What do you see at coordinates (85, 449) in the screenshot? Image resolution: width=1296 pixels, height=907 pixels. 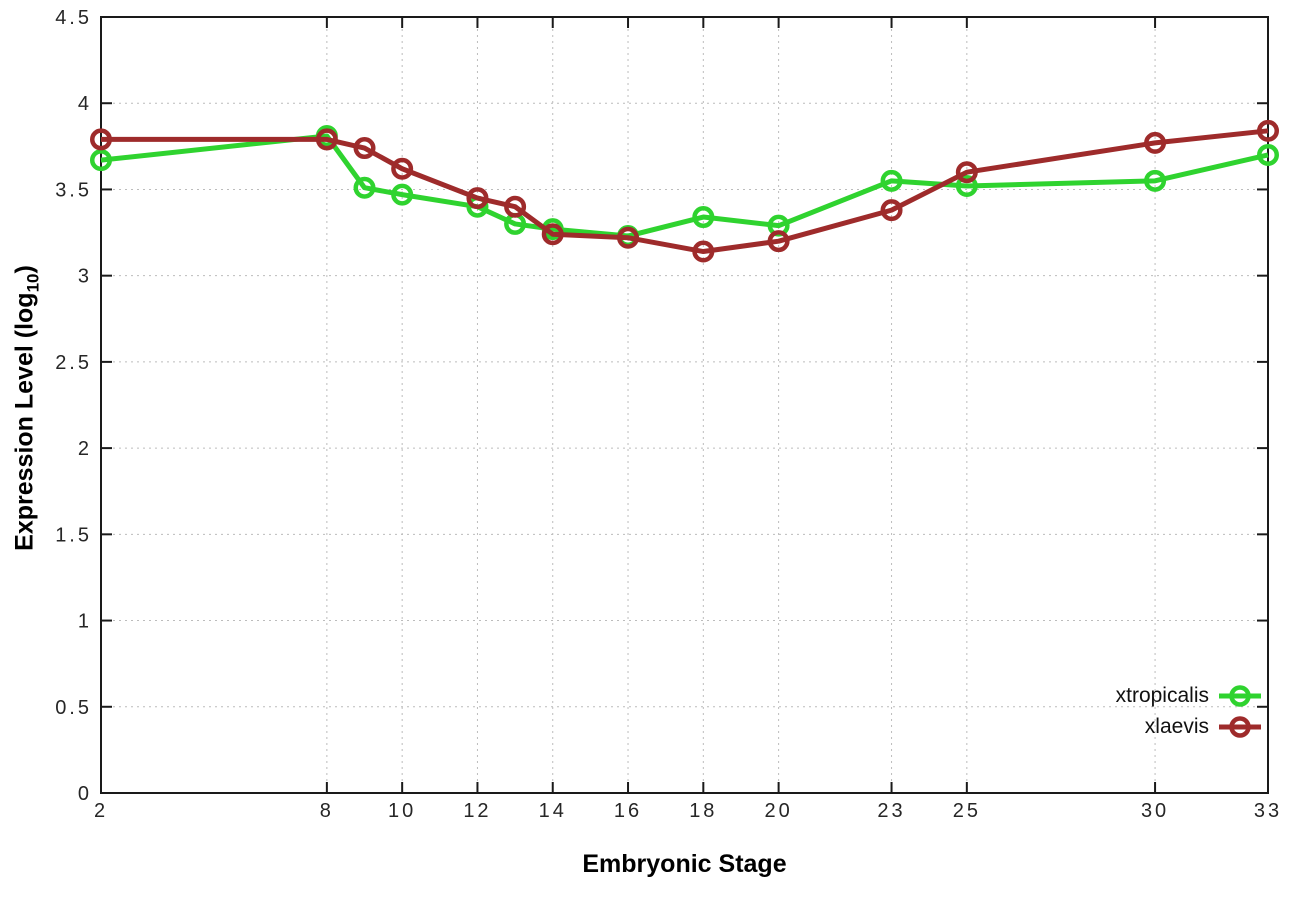 I see `y-tick-label: 2` at bounding box center [85, 449].